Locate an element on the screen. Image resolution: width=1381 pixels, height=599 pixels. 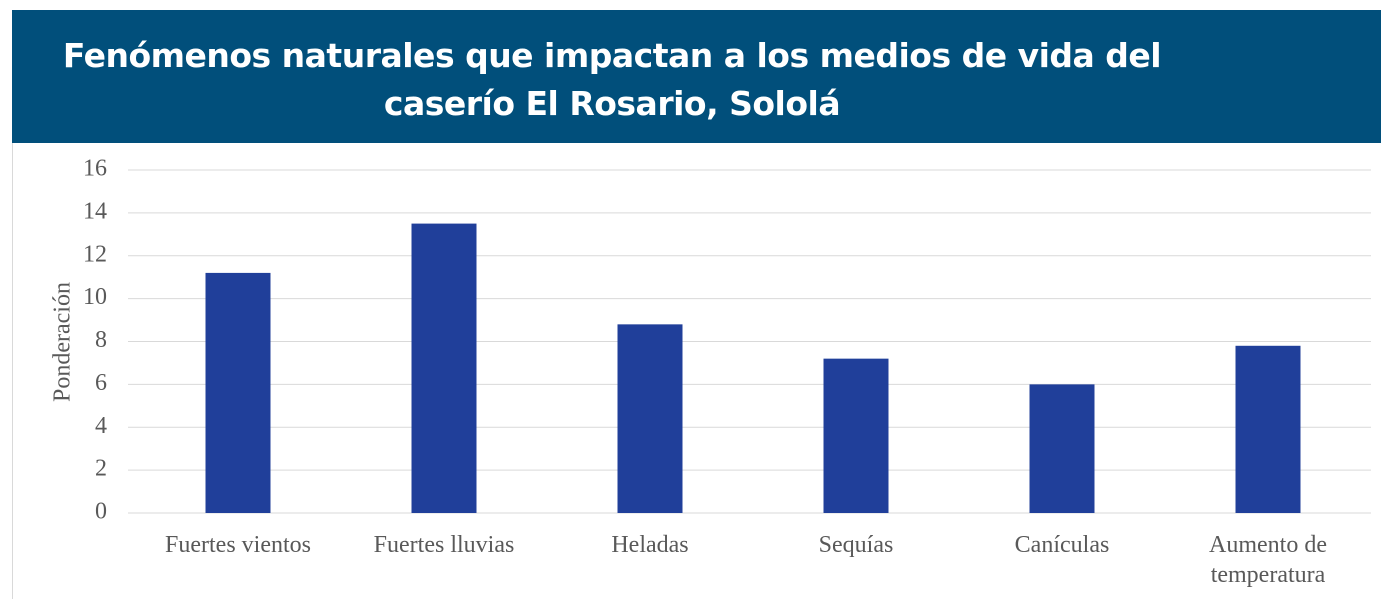
y-tick-label: 16 is located at coordinates (95, 169).